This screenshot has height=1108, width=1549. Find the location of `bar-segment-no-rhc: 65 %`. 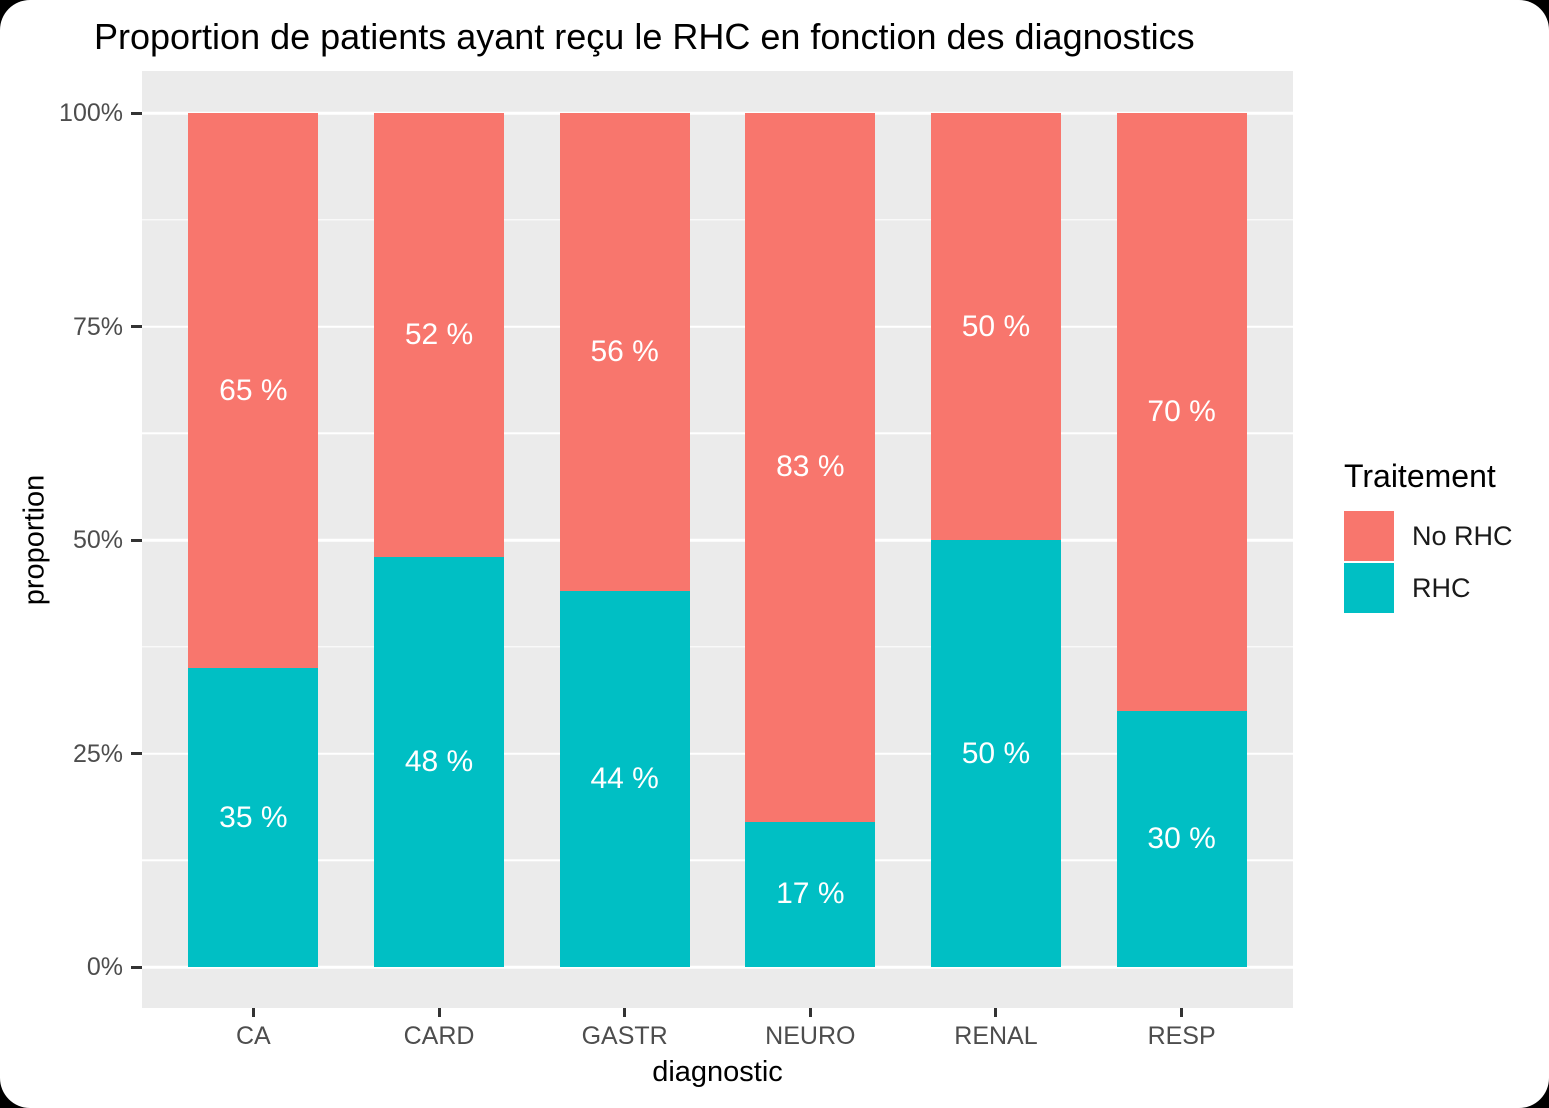

bar-segment-no-rhc: 65 % is located at coordinates (253, 391).